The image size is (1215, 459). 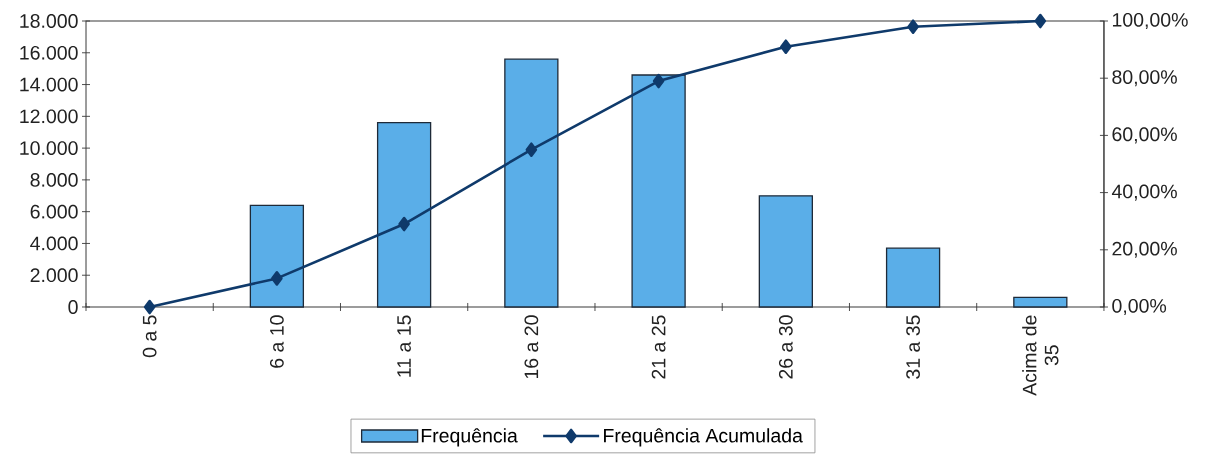 I want to click on y-tick-label: 10.000, so click(x=49, y=148).